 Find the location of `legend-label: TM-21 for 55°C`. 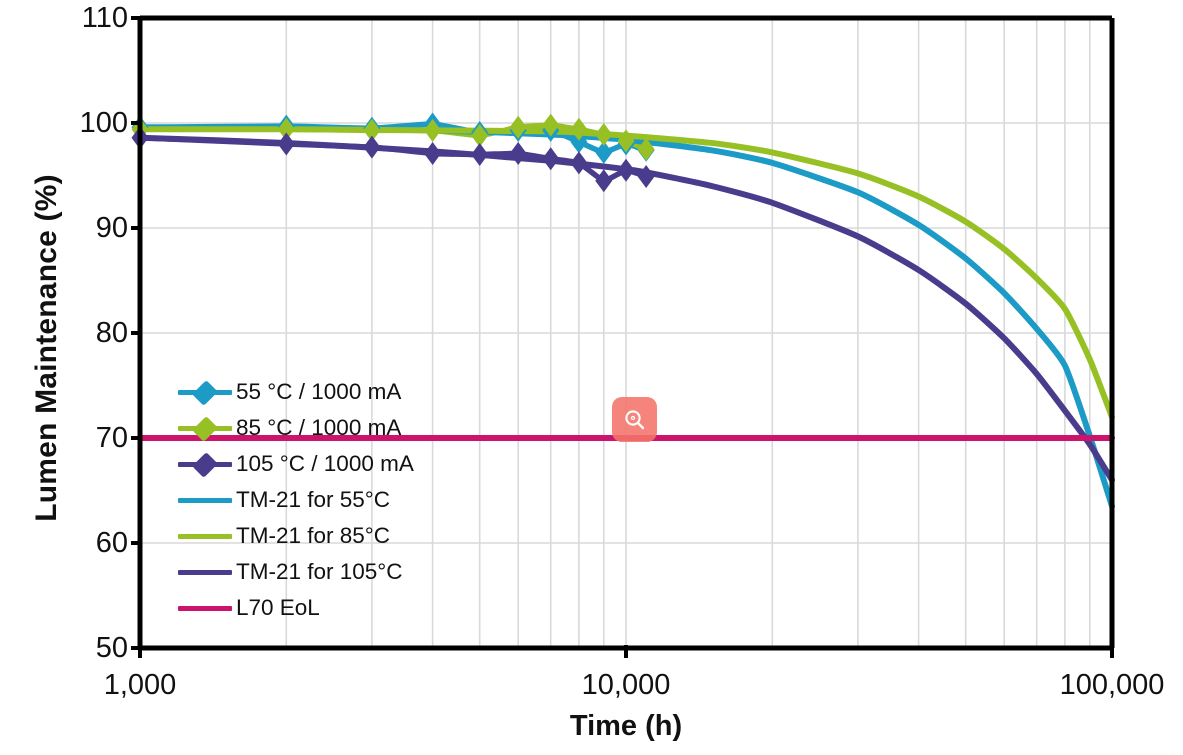

legend-label: TM-21 for 55°C is located at coordinates (313, 499).